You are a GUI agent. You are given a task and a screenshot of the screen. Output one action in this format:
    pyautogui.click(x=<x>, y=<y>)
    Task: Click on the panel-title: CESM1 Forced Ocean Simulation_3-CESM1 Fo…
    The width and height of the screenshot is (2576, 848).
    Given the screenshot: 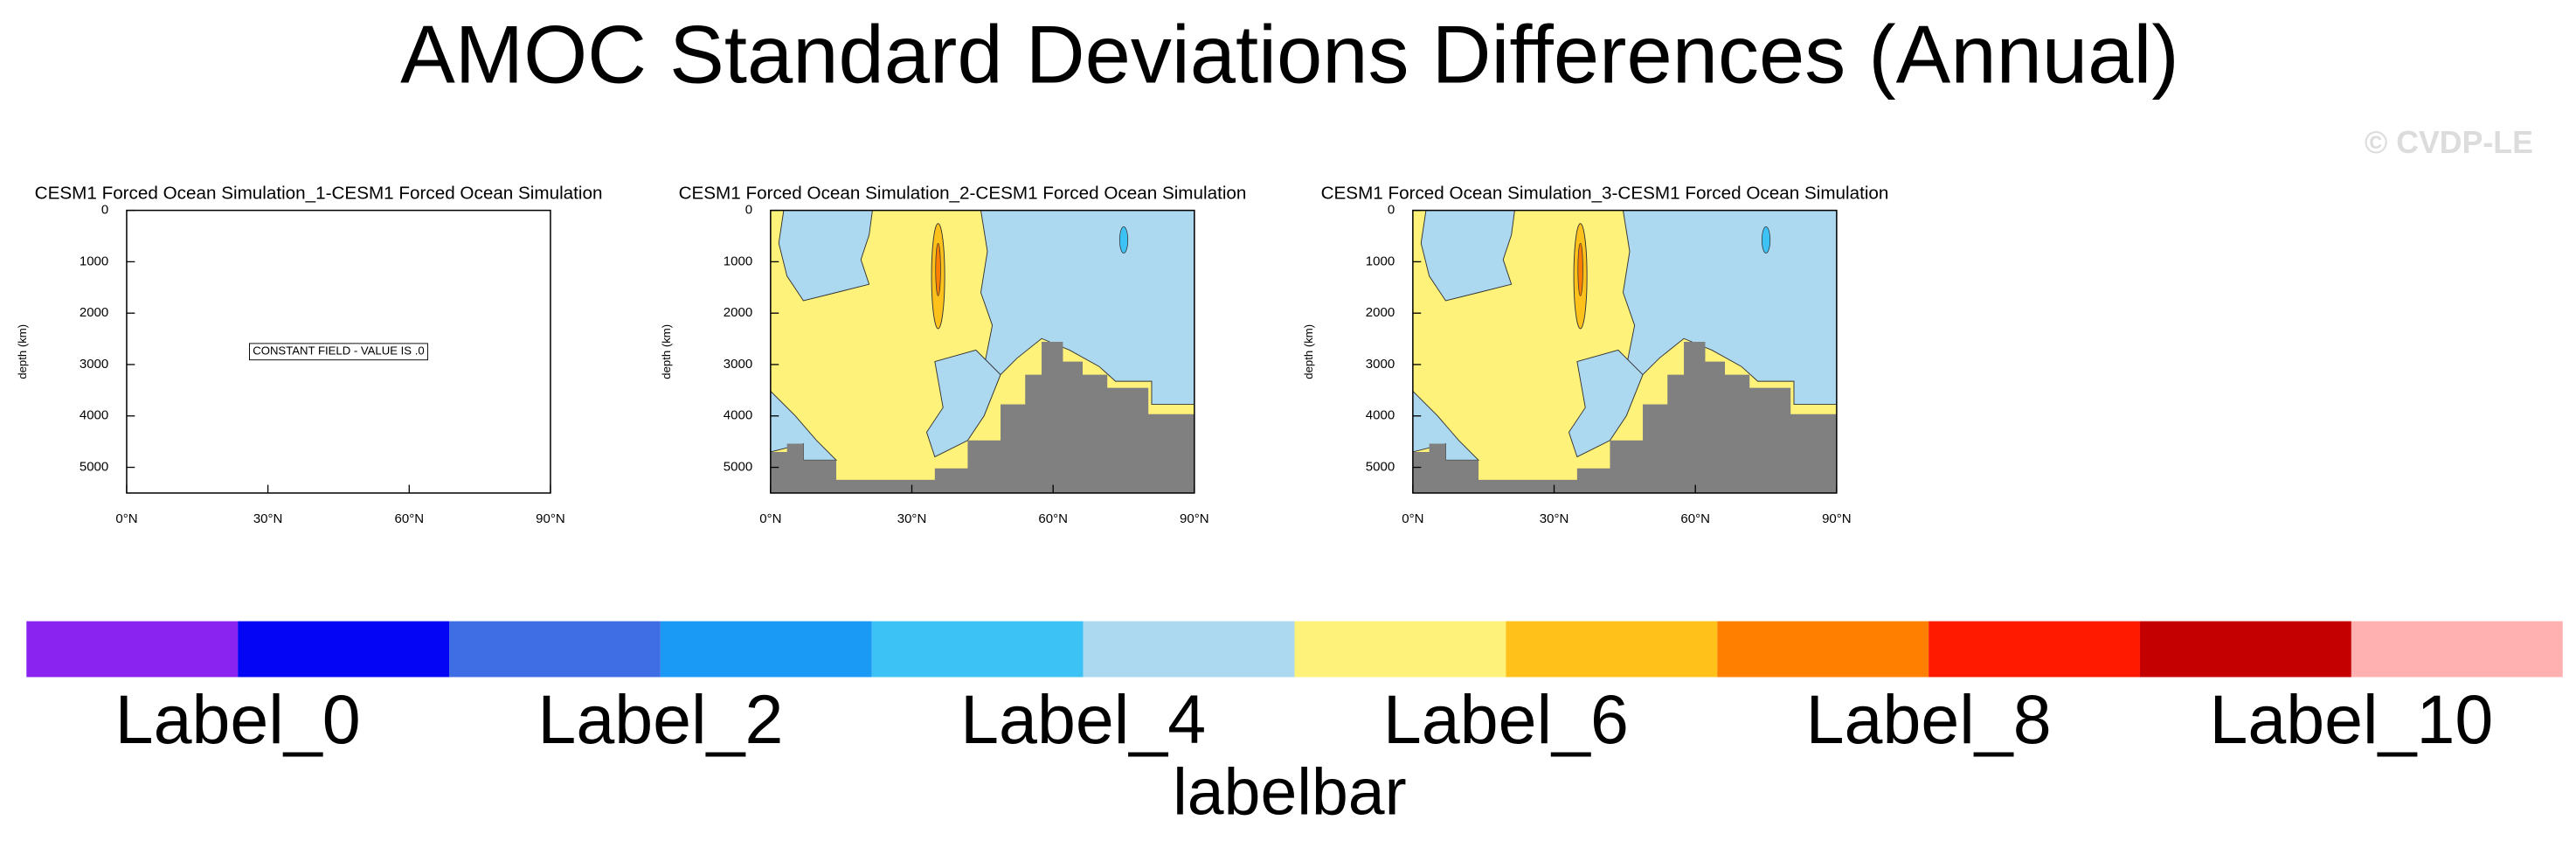 What is the action you would take?
    pyautogui.click(x=1605, y=193)
    